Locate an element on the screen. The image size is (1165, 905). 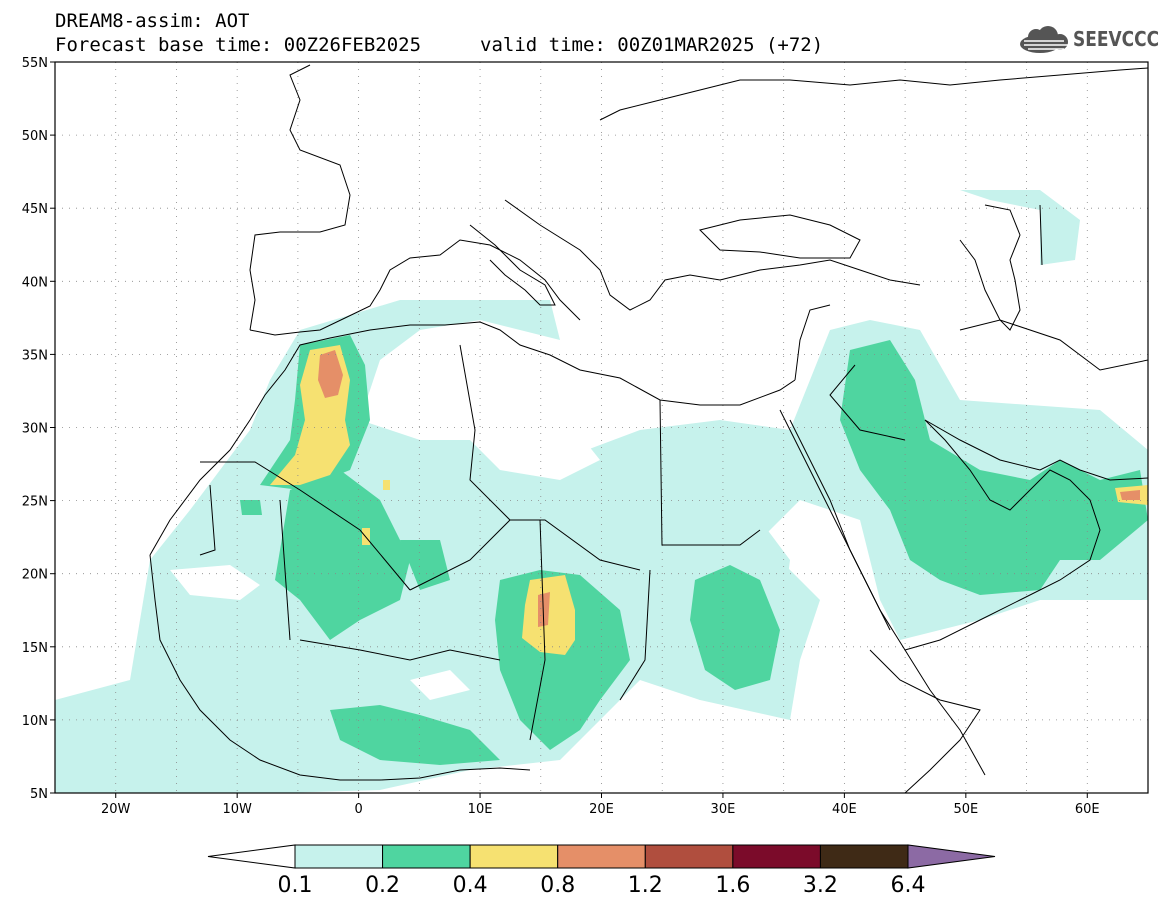
lon-tick-label: 50E is located at coordinates (965, 809).